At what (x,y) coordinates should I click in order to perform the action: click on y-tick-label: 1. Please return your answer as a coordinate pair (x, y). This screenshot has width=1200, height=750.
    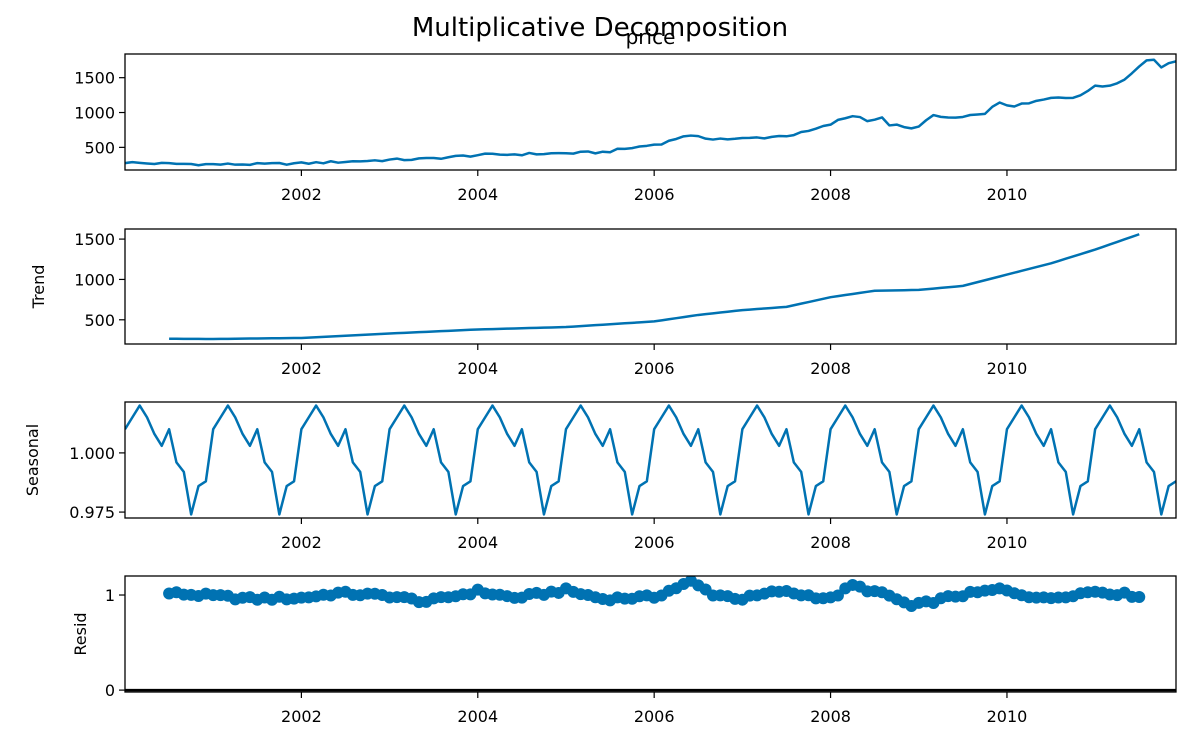
    Looking at the image, I should click on (110, 595).